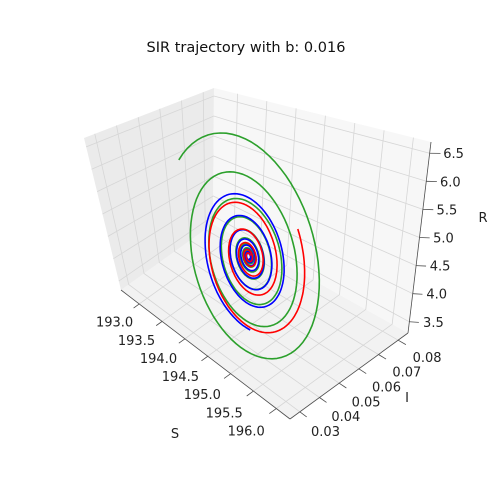  What do you see at coordinates (433, 323) in the screenshot?
I see `z-tick-label: 3.5` at bounding box center [433, 323].